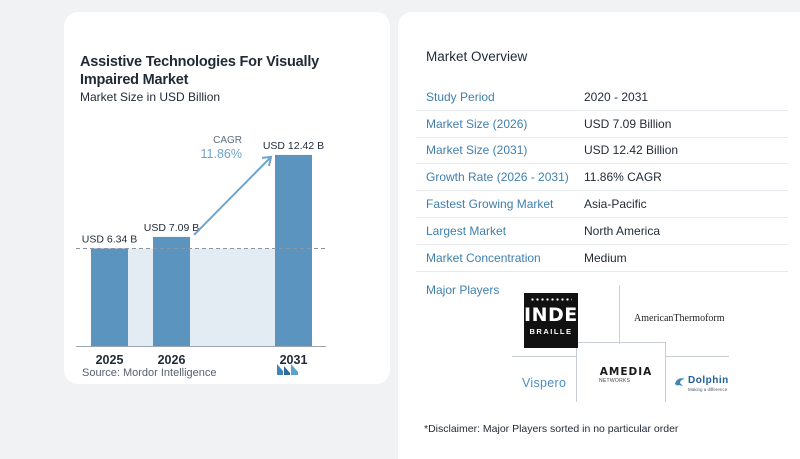  I want to click on overview-row: Market Size (2031) USD 12.42 Billion, so click(602, 151).